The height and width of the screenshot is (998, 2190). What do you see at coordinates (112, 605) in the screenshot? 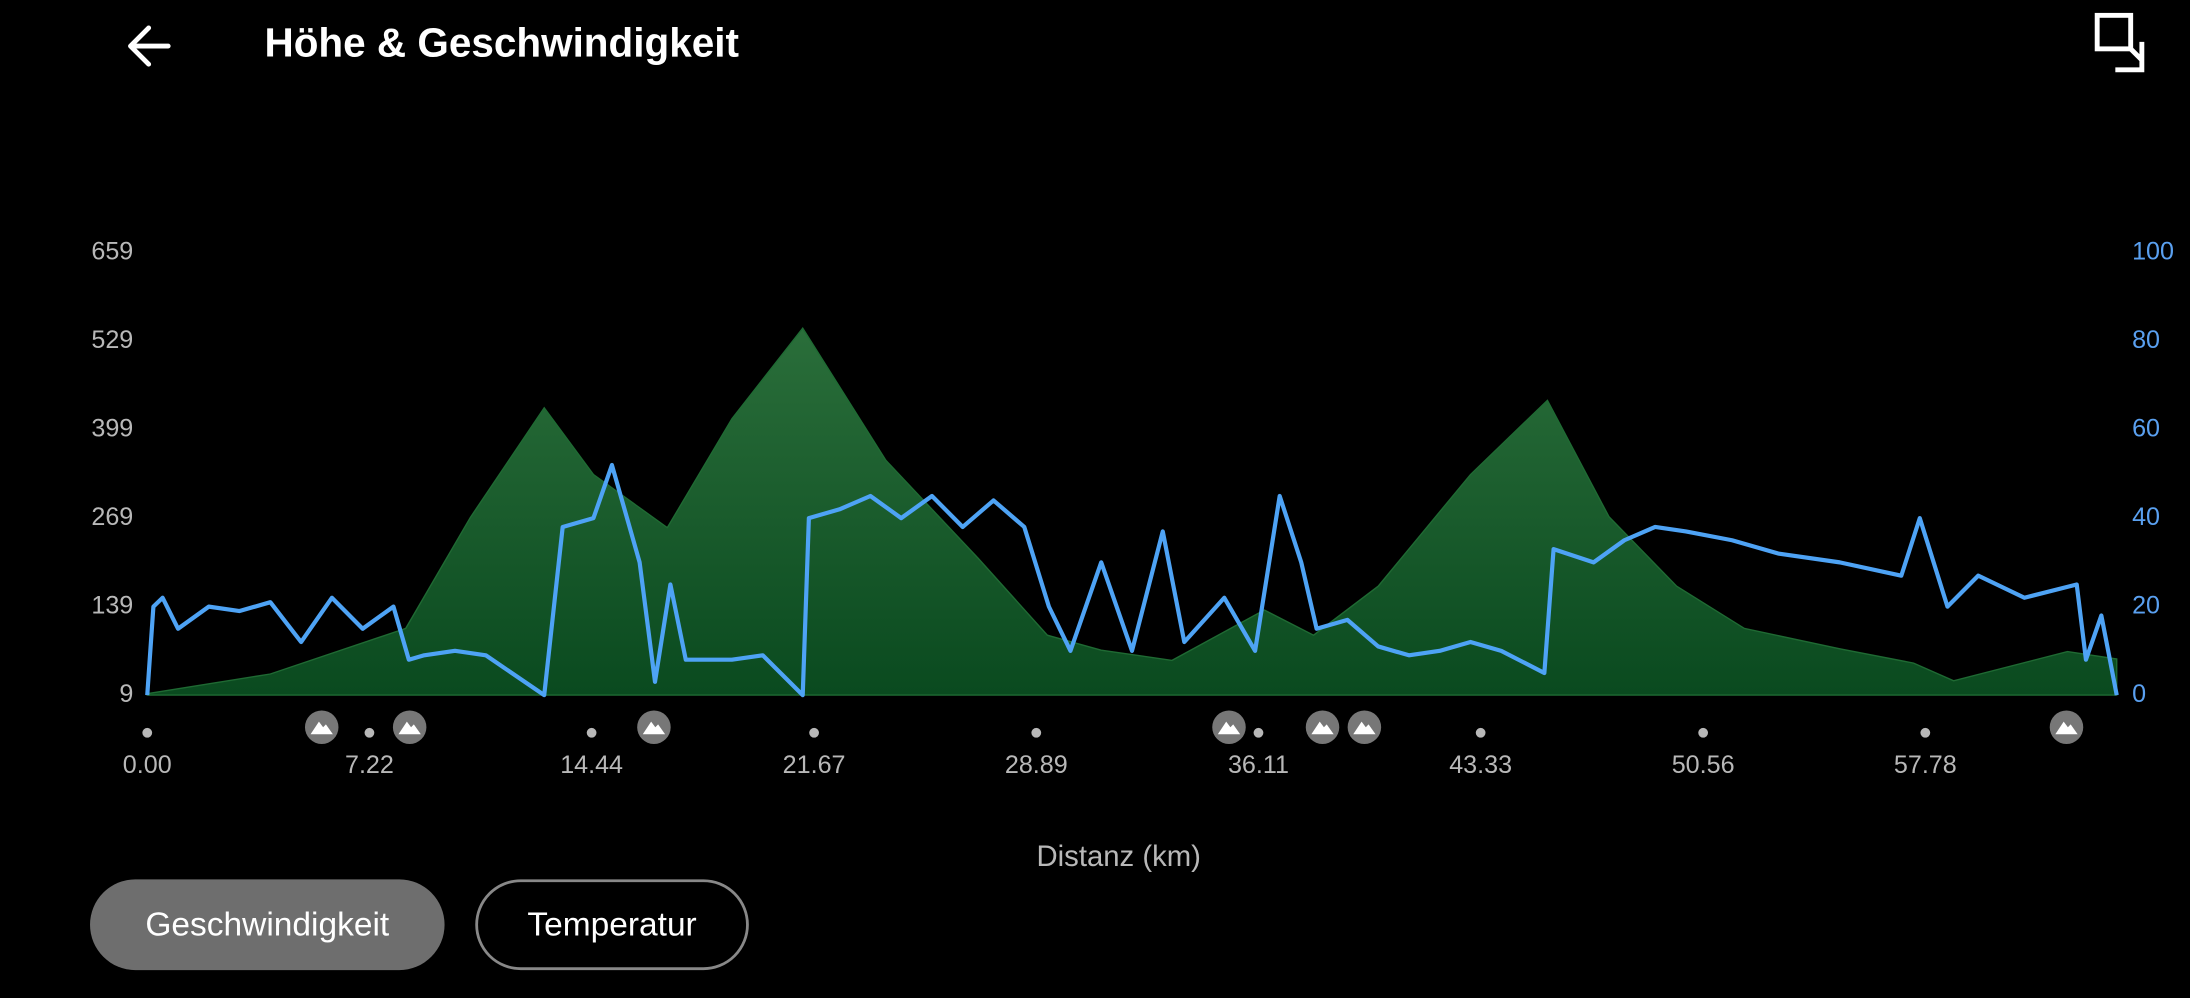
I see `y-tick-label: 139` at bounding box center [112, 605].